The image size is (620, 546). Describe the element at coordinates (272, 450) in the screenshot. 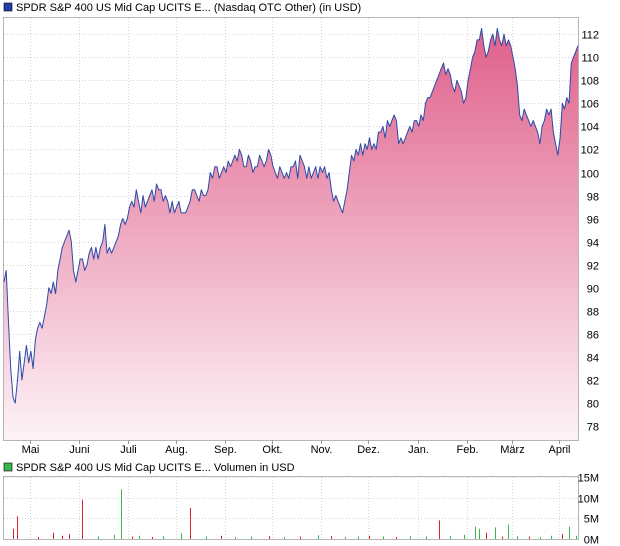

I see `price-x-tick-label: Okt.` at that location.